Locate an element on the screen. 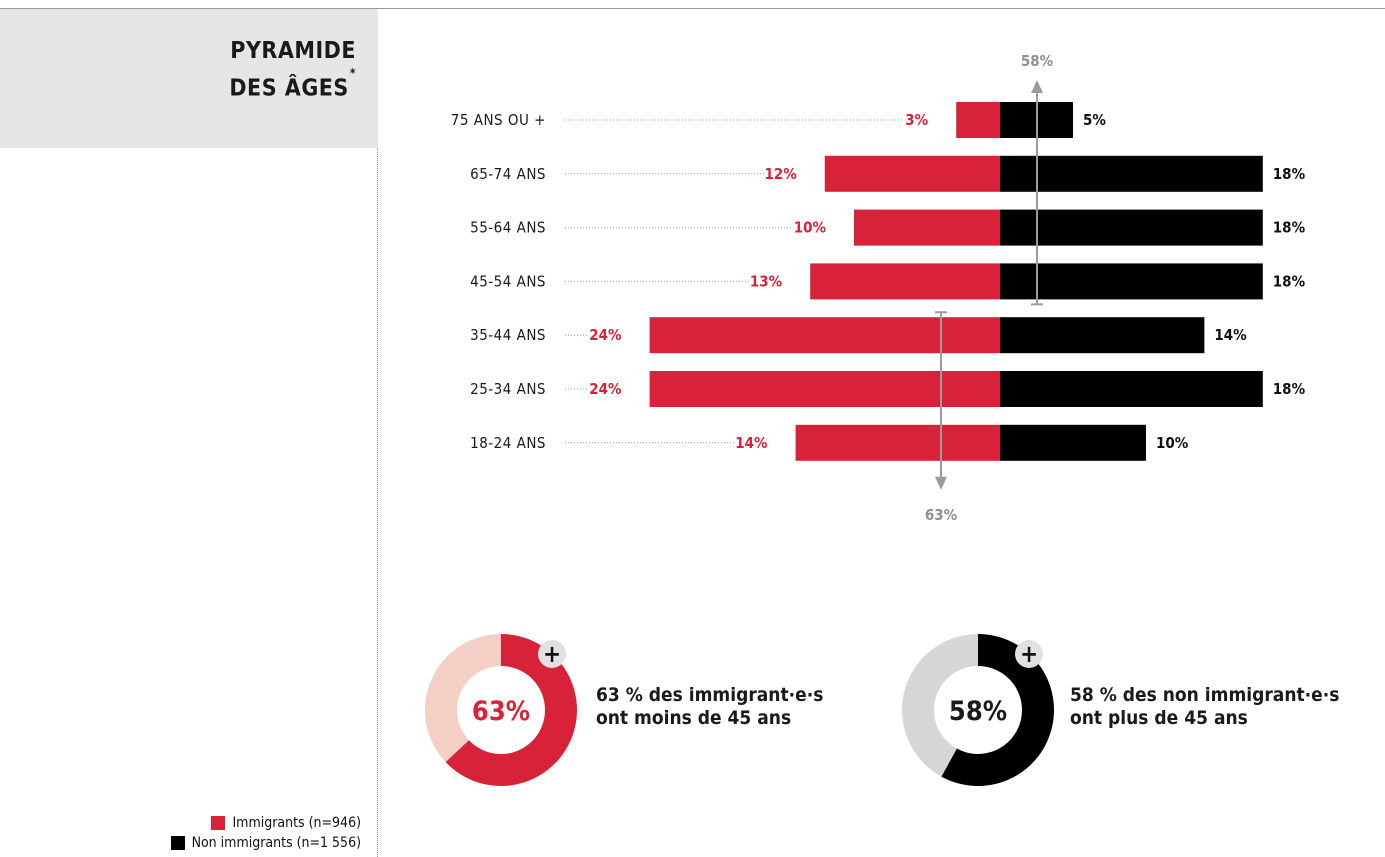 This screenshot has width=1385, height=857. annotation-immigrants-under-45-label: 63% is located at coordinates (941, 515).